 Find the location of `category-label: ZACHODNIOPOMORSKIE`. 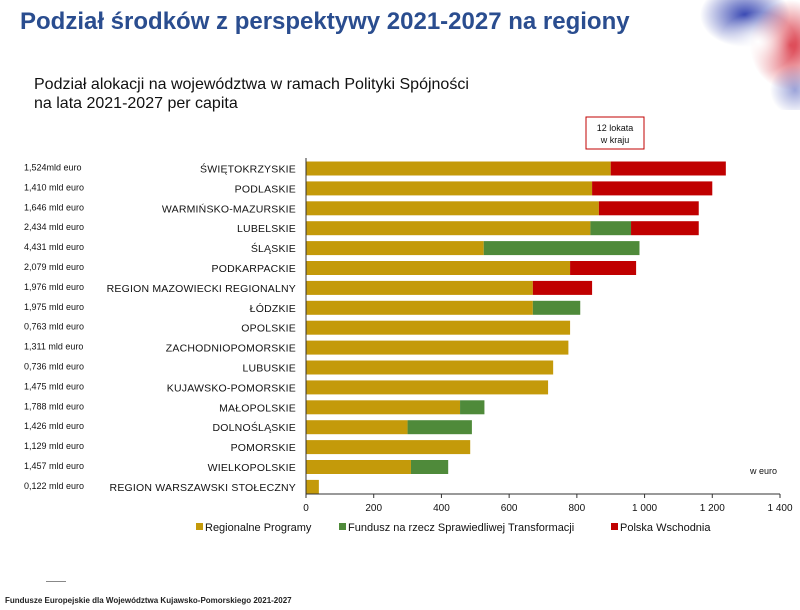

category-label: ZACHODNIOPOMORSKIE is located at coordinates (231, 349).